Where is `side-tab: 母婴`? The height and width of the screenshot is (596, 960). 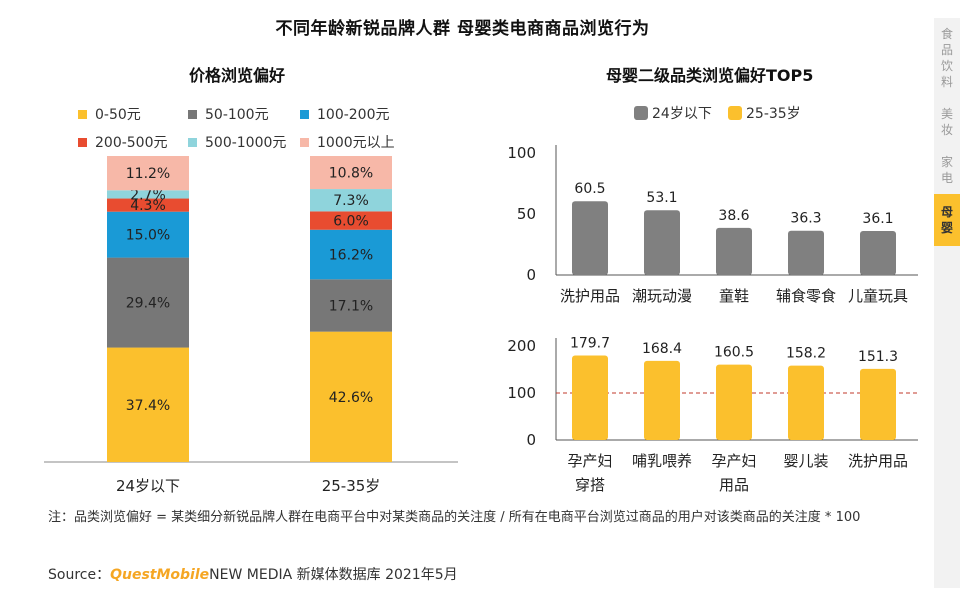
side-tab: 母婴 is located at coordinates (947, 220).